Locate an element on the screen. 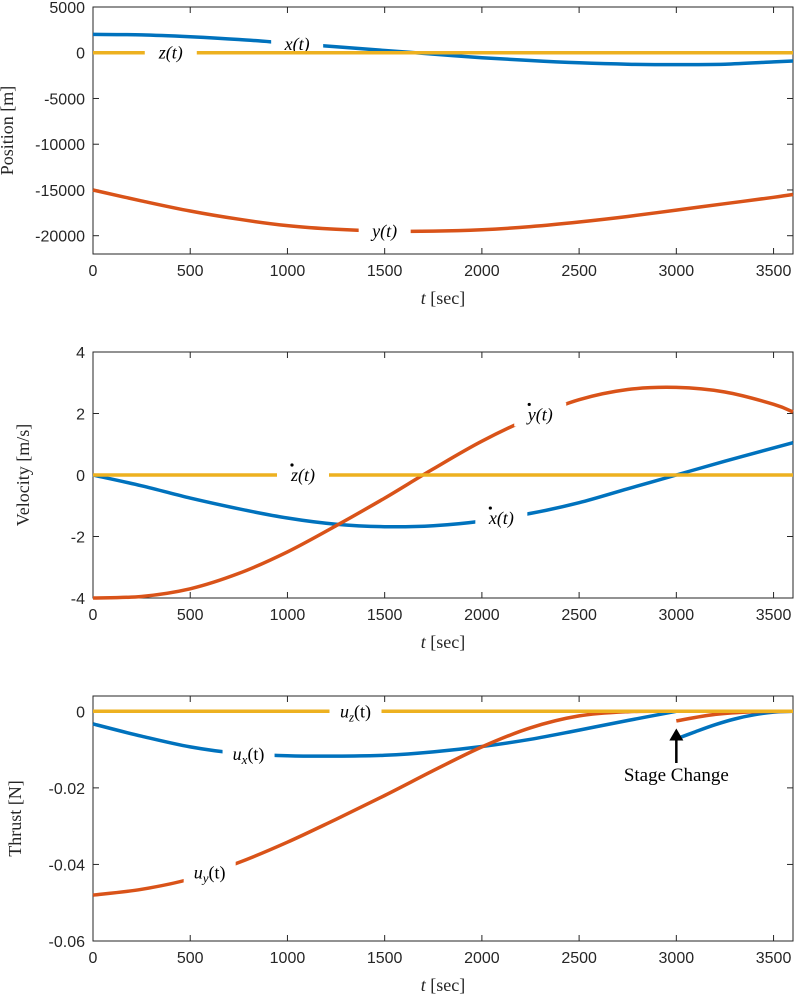 The height and width of the screenshot is (997, 797). series-ydot-label: y(t) is located at coordinates (539, 414).